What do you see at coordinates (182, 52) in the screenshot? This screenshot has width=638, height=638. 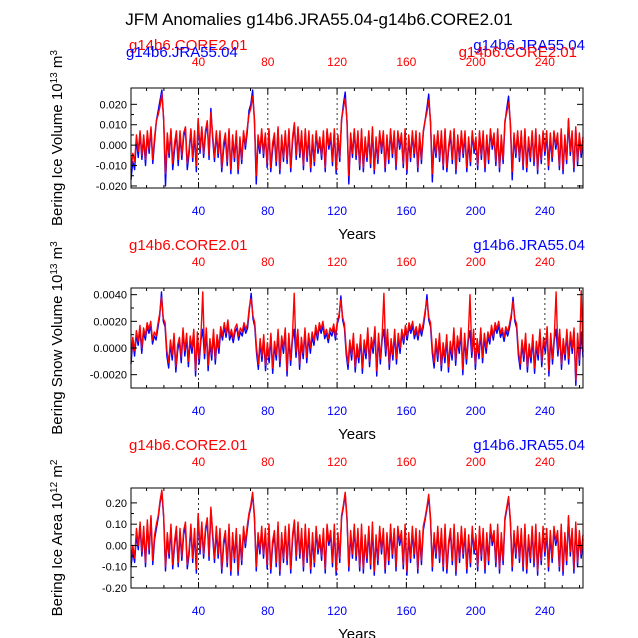 I see `top-left-run-label-overlay: g14b6.JRA55.04` at bounding box center [182, 52].